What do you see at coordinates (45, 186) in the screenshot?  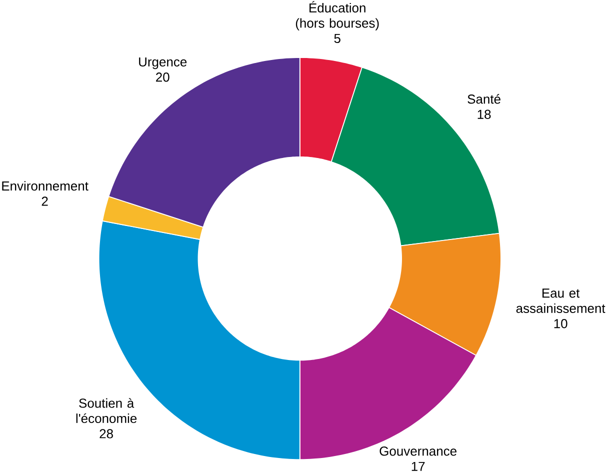 I see `slice-label: Environnement` at bounding box center [45, 186].